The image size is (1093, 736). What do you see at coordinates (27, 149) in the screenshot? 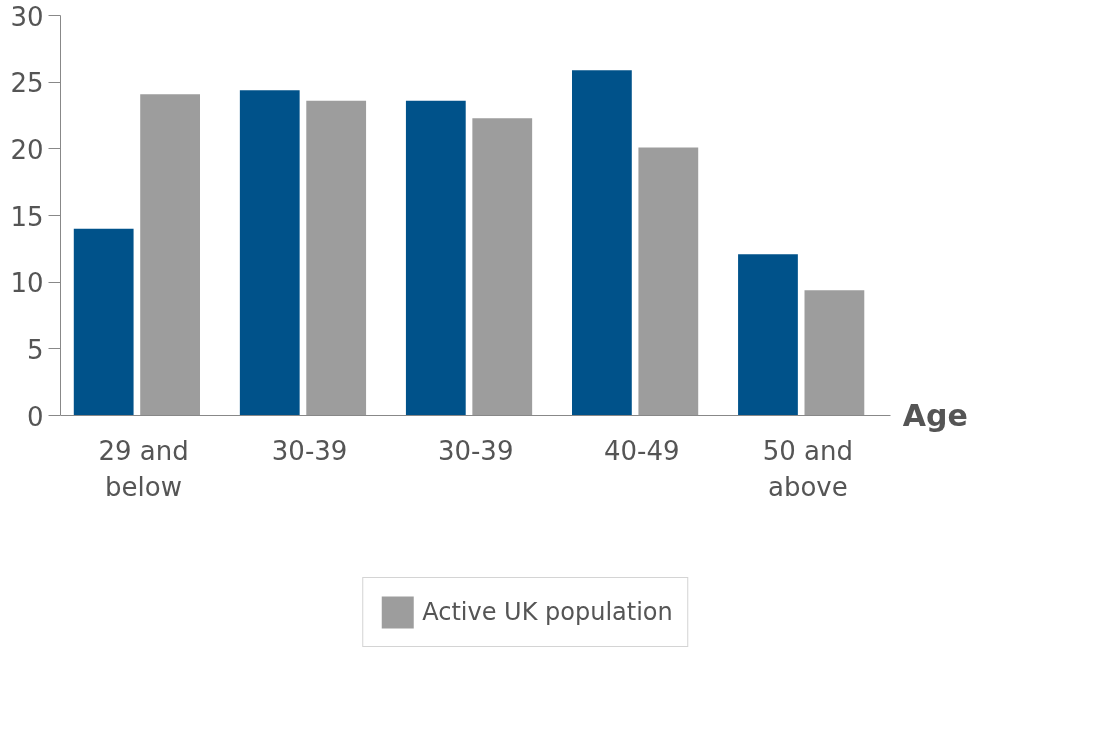
I see `y-tick-label: 20` at bounding box center [27, 149].